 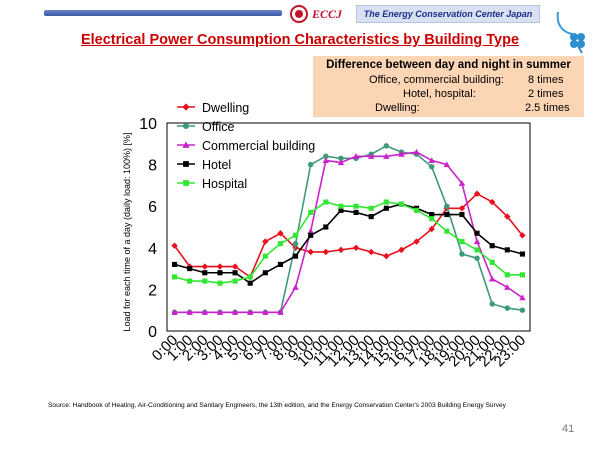 What do you see at coordinates (148, 228) in the screenshot?
I see `y-tick-labels: 0 2 4 6 8 10` at bounding box center [148, 228].